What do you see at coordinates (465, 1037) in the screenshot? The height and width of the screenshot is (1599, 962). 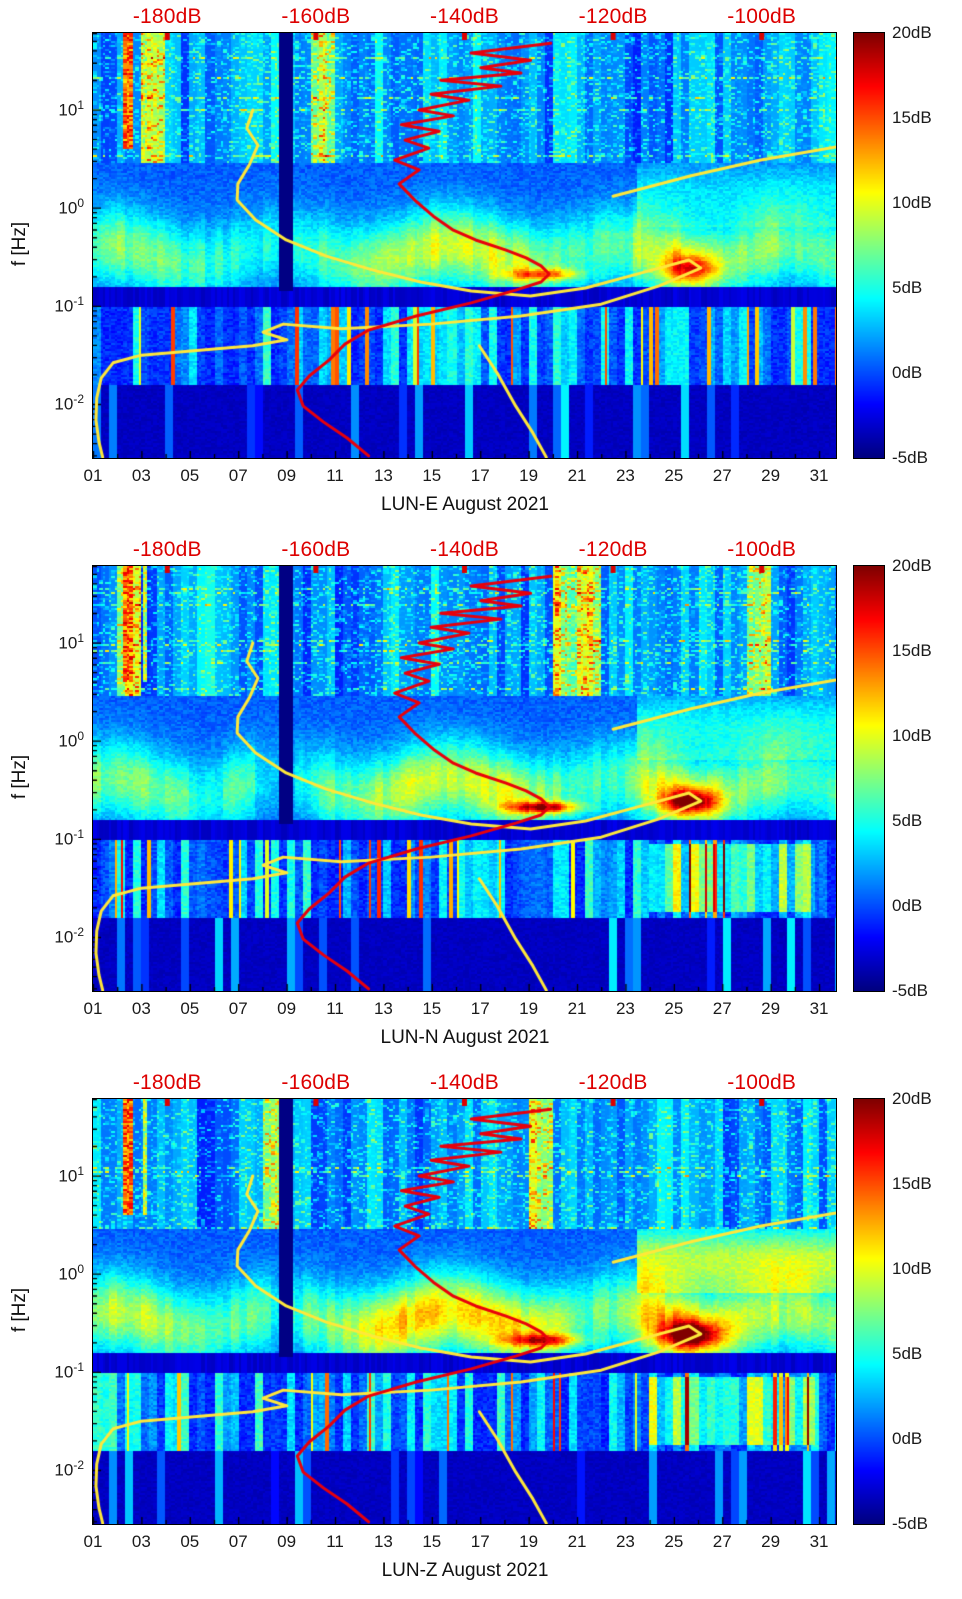 I see `panel-title: LUN-N August 2021` at bounding box center [465, 1037].